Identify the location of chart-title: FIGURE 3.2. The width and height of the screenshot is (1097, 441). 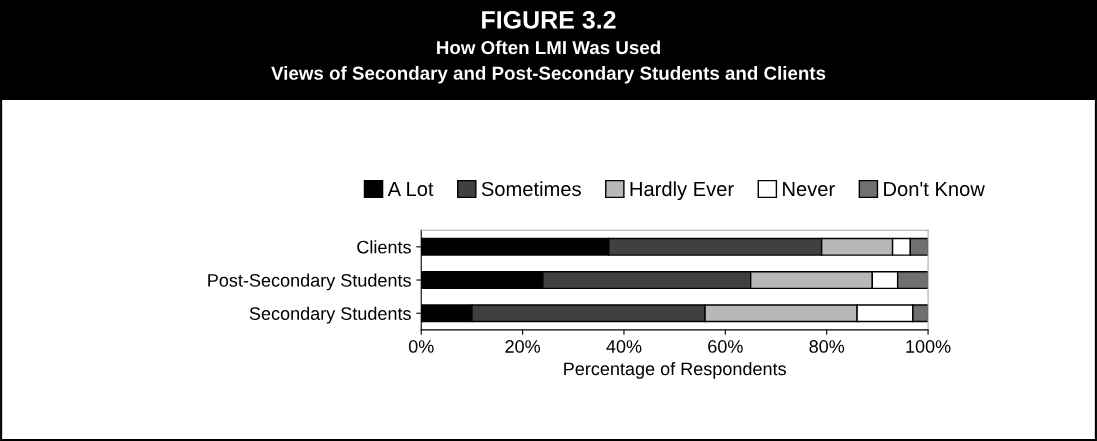
(549, 20).